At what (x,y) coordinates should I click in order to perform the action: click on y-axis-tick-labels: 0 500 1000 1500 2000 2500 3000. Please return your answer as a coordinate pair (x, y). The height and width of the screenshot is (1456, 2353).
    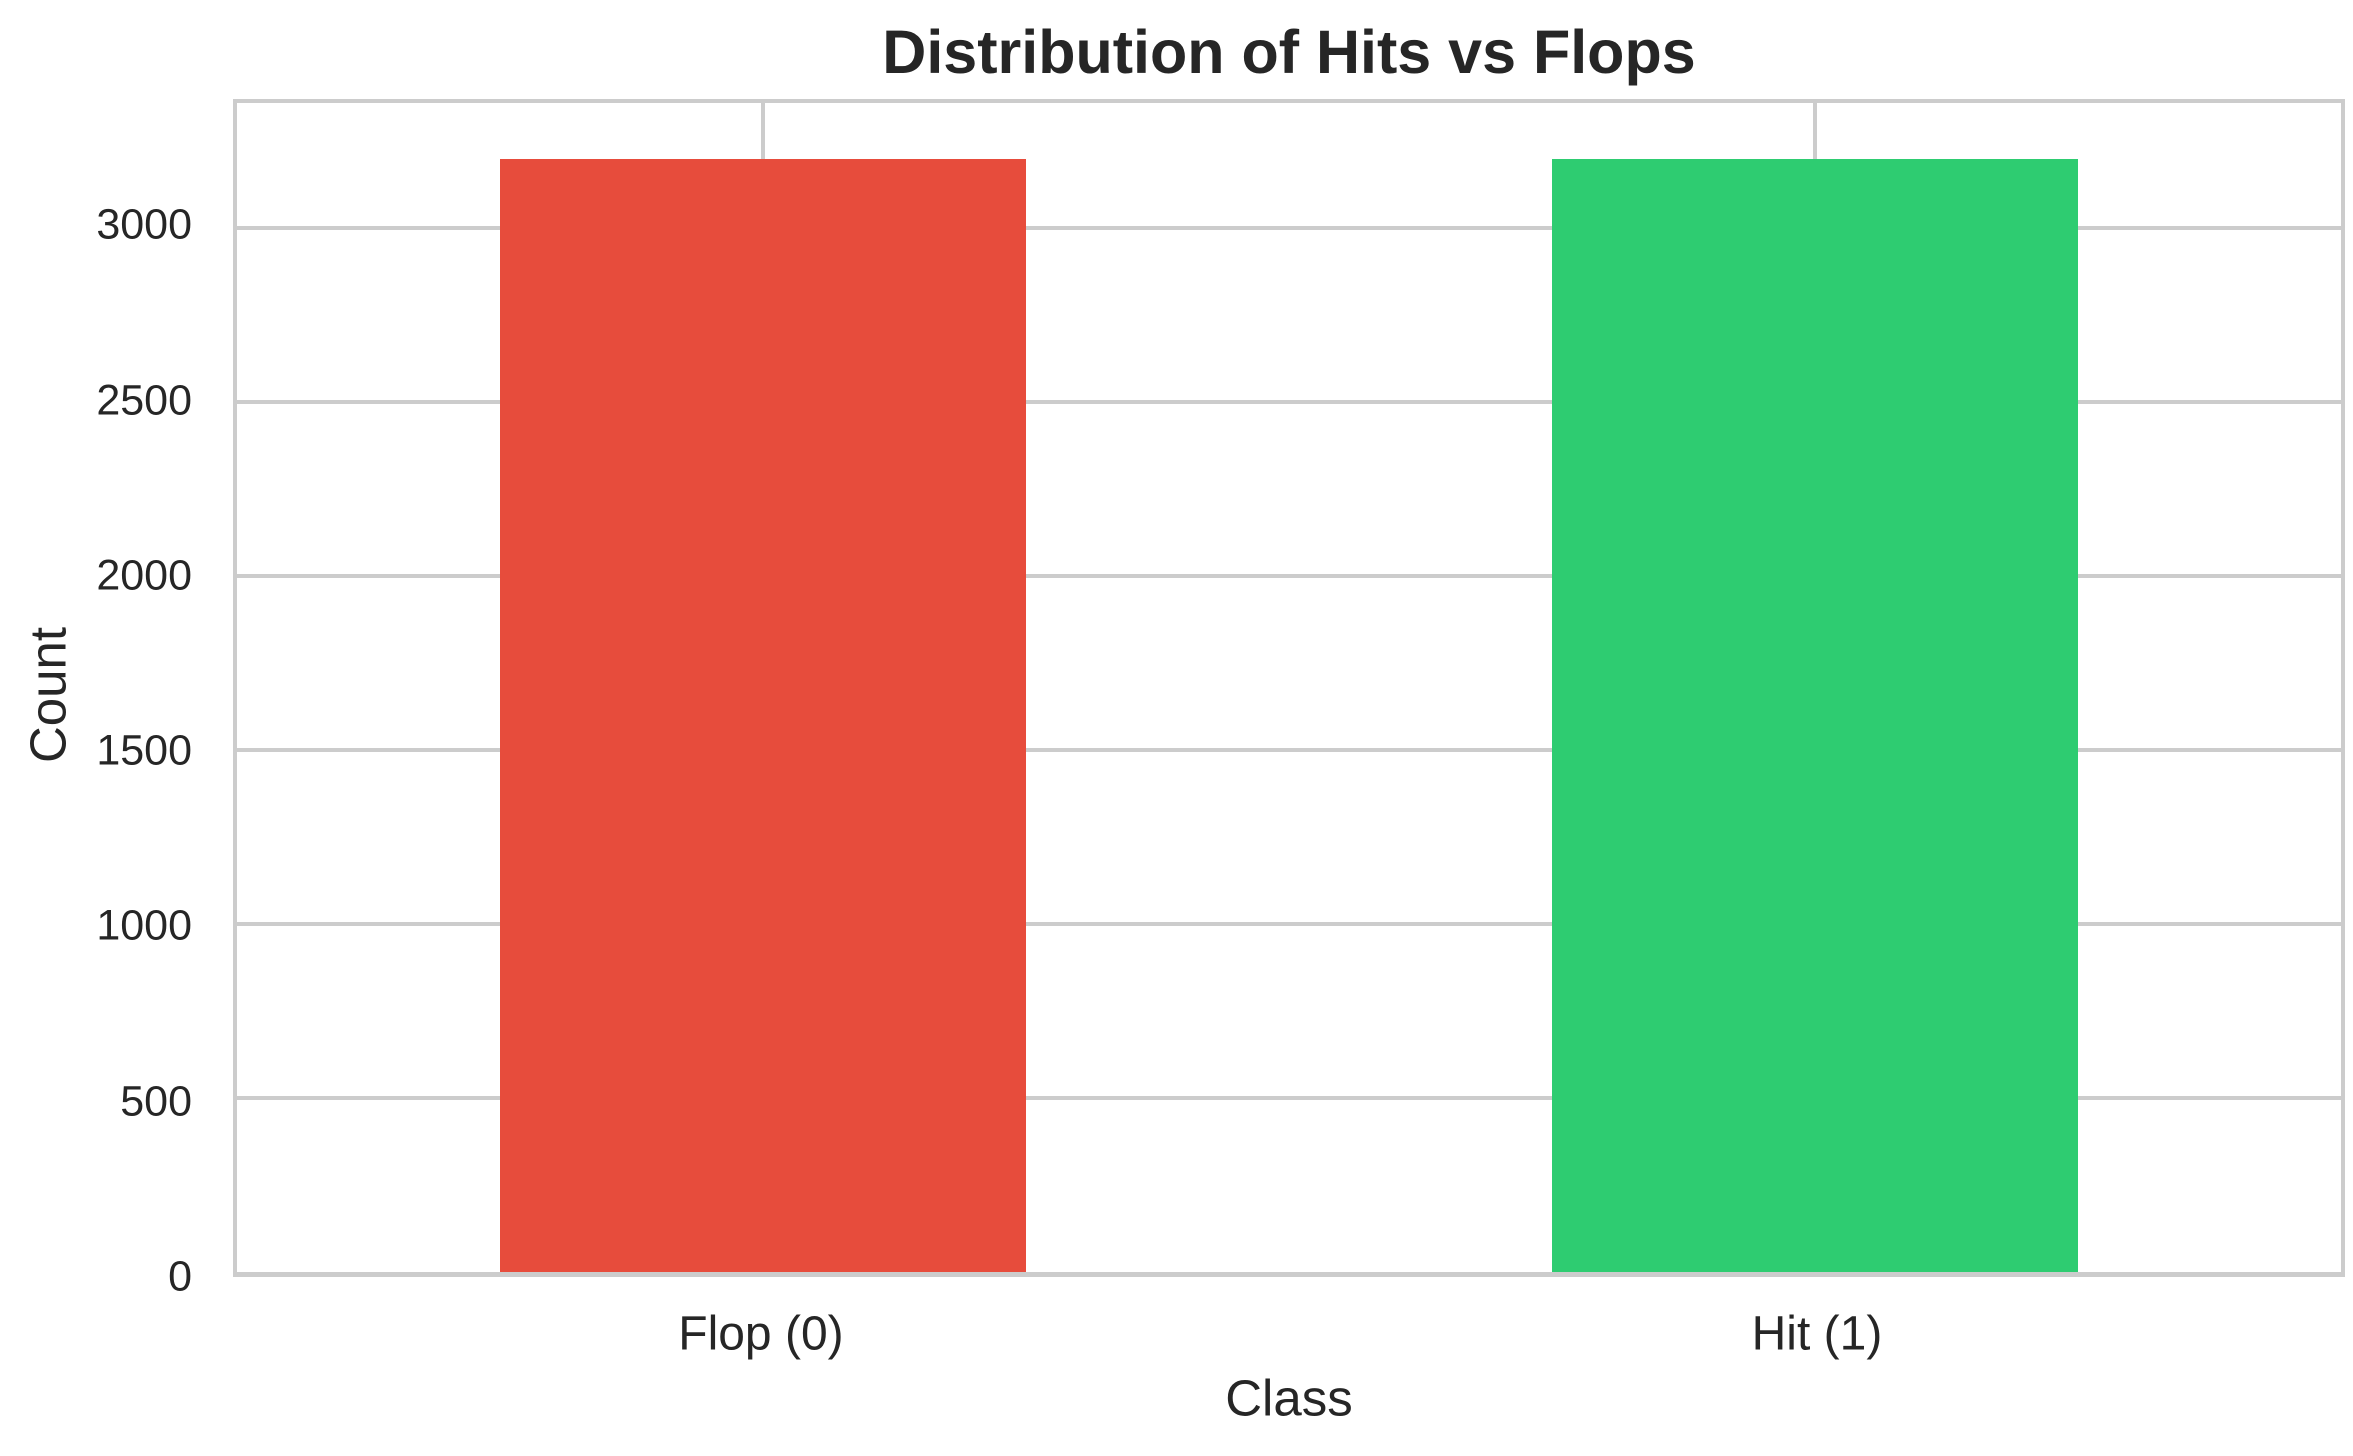
    Looking at the image, I should click on (96, 700).